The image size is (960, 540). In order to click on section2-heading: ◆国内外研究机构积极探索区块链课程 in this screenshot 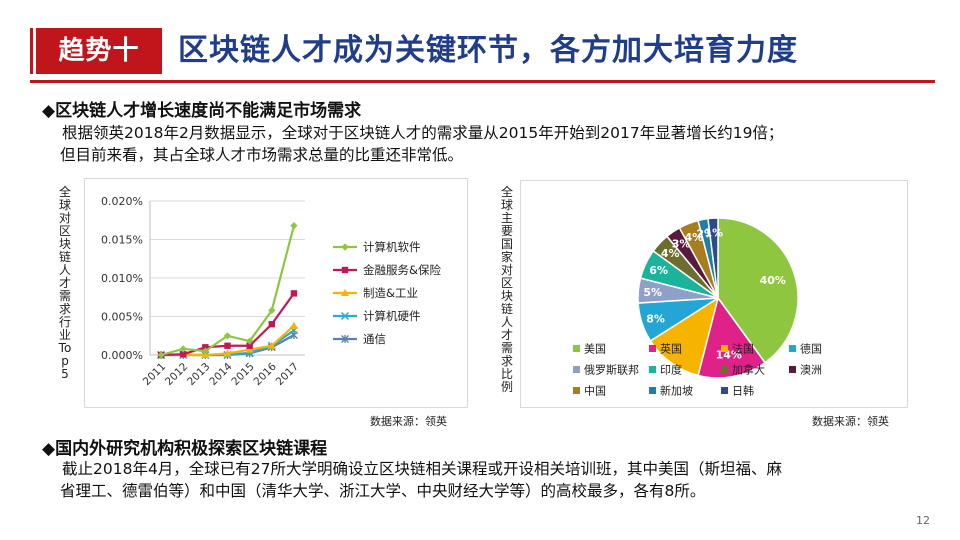, I will do `click(184, 446)`.